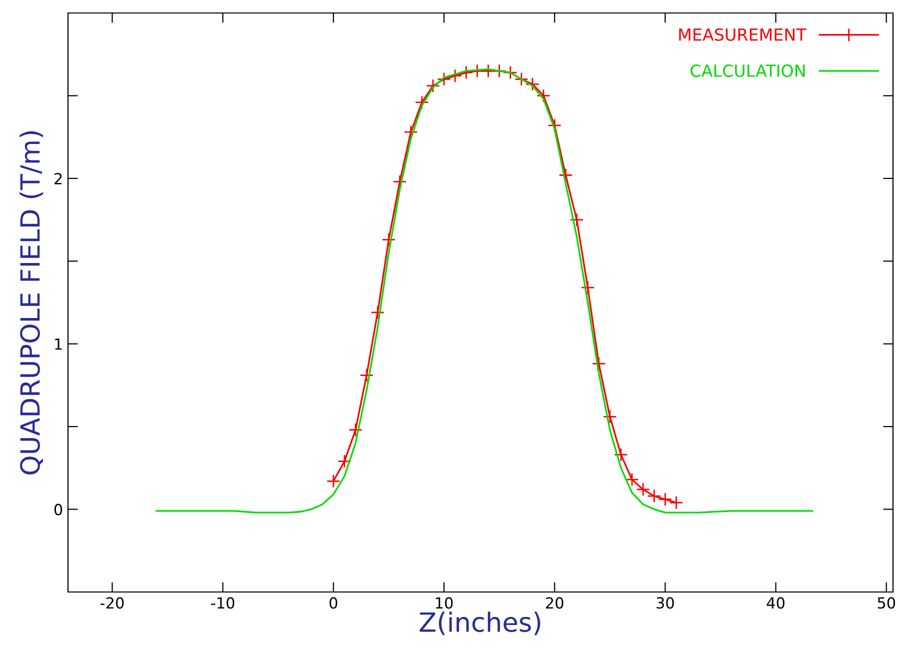 This screenshot has width=898, height=647. I want to click on x-tick-label: 10, so click(444, 603).